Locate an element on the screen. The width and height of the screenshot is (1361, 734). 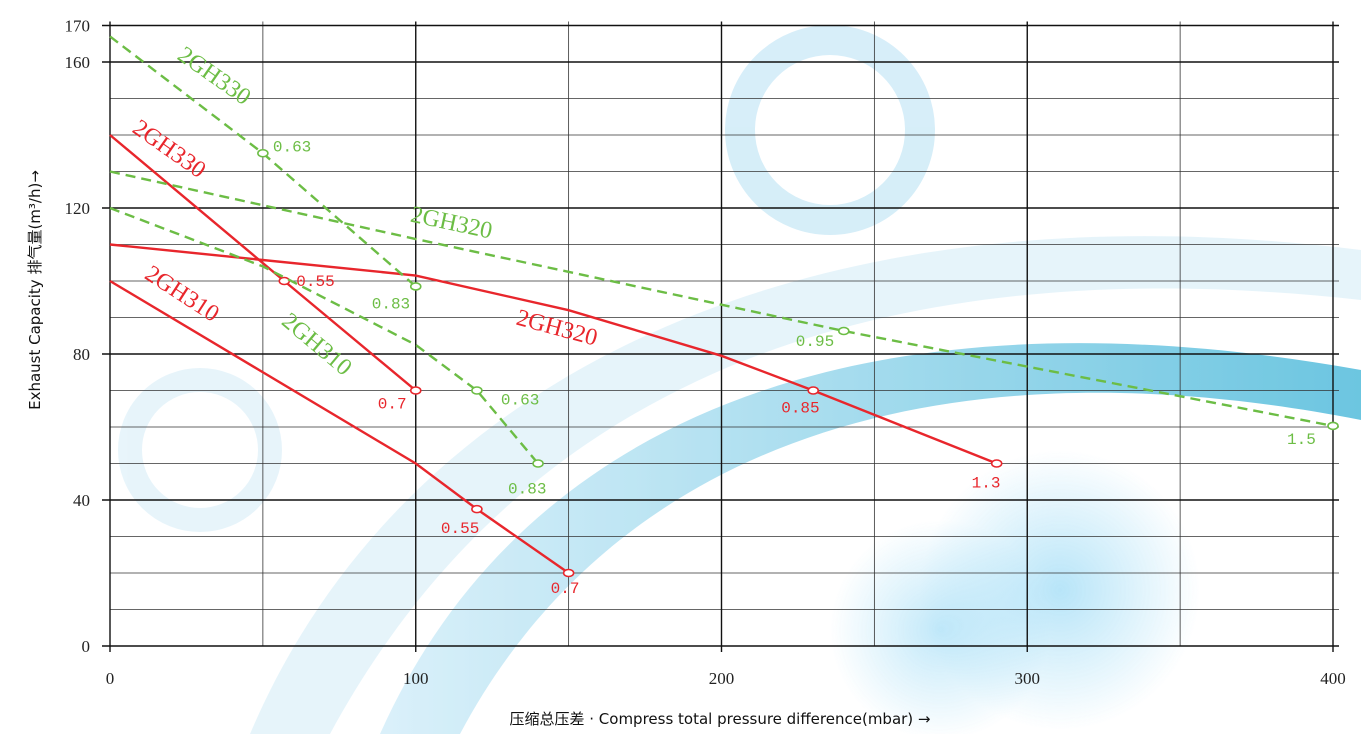
point-label: 1.3 is located at coordinates (986, 484).